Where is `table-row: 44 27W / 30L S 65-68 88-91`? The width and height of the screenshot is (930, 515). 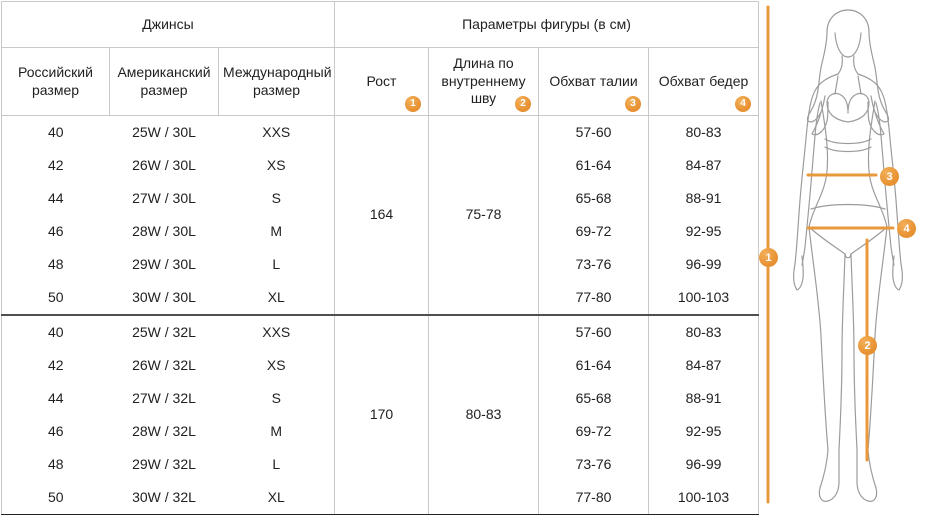
table-row: 44 27W / 30L S 65-68 88-91 is located at coordinates (380, 198).